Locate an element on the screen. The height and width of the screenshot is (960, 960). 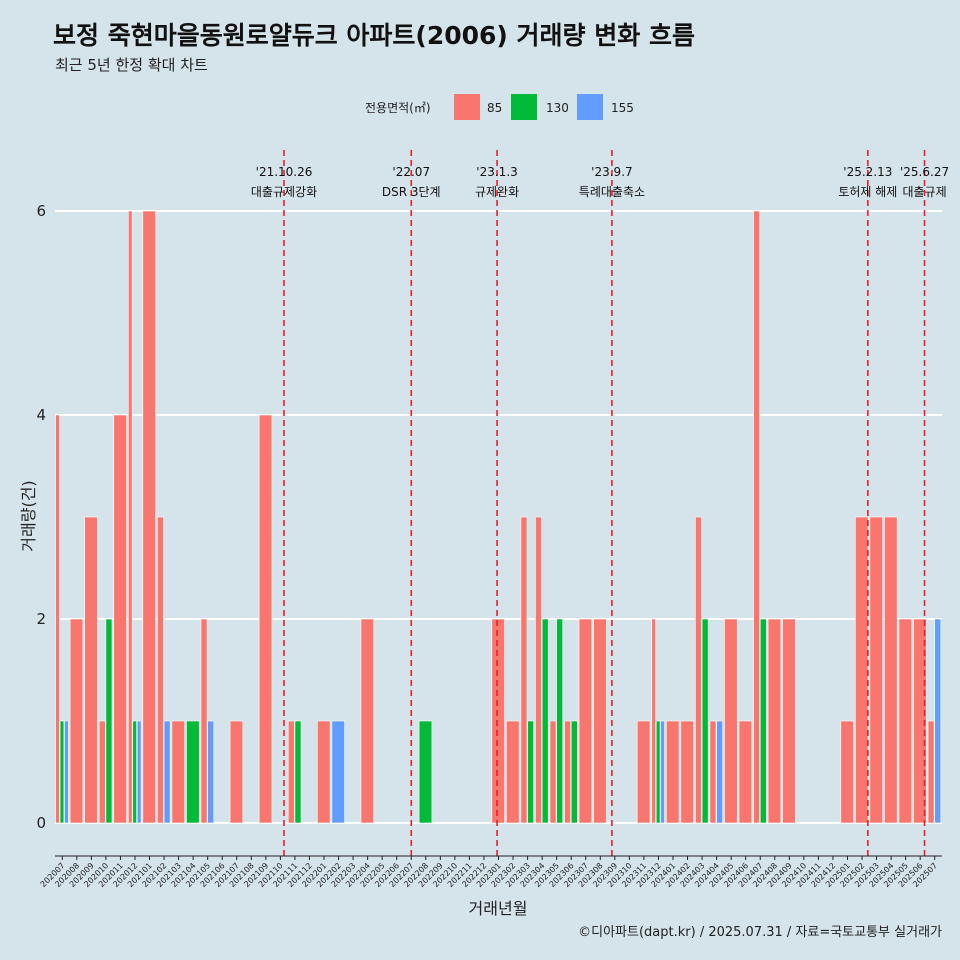
y-tick-label: 0 is located at coordinates (41, 823).